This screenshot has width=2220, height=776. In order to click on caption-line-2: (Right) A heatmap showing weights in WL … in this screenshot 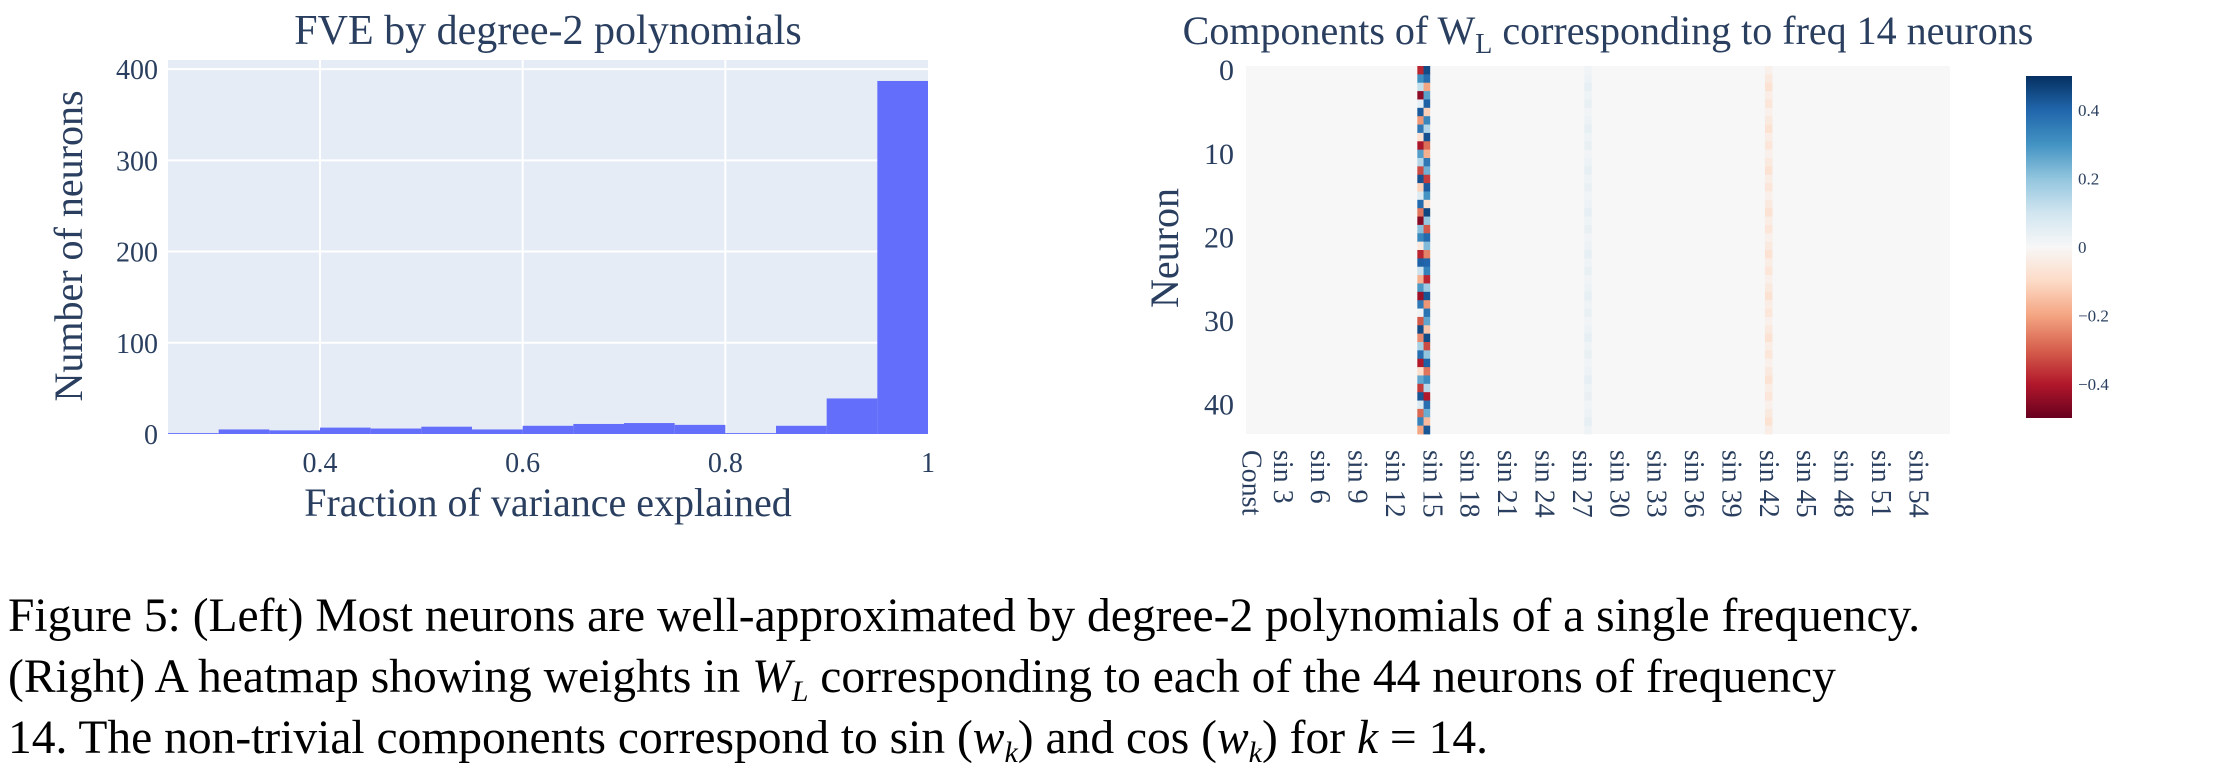, I will do `click(1110, 677)`.